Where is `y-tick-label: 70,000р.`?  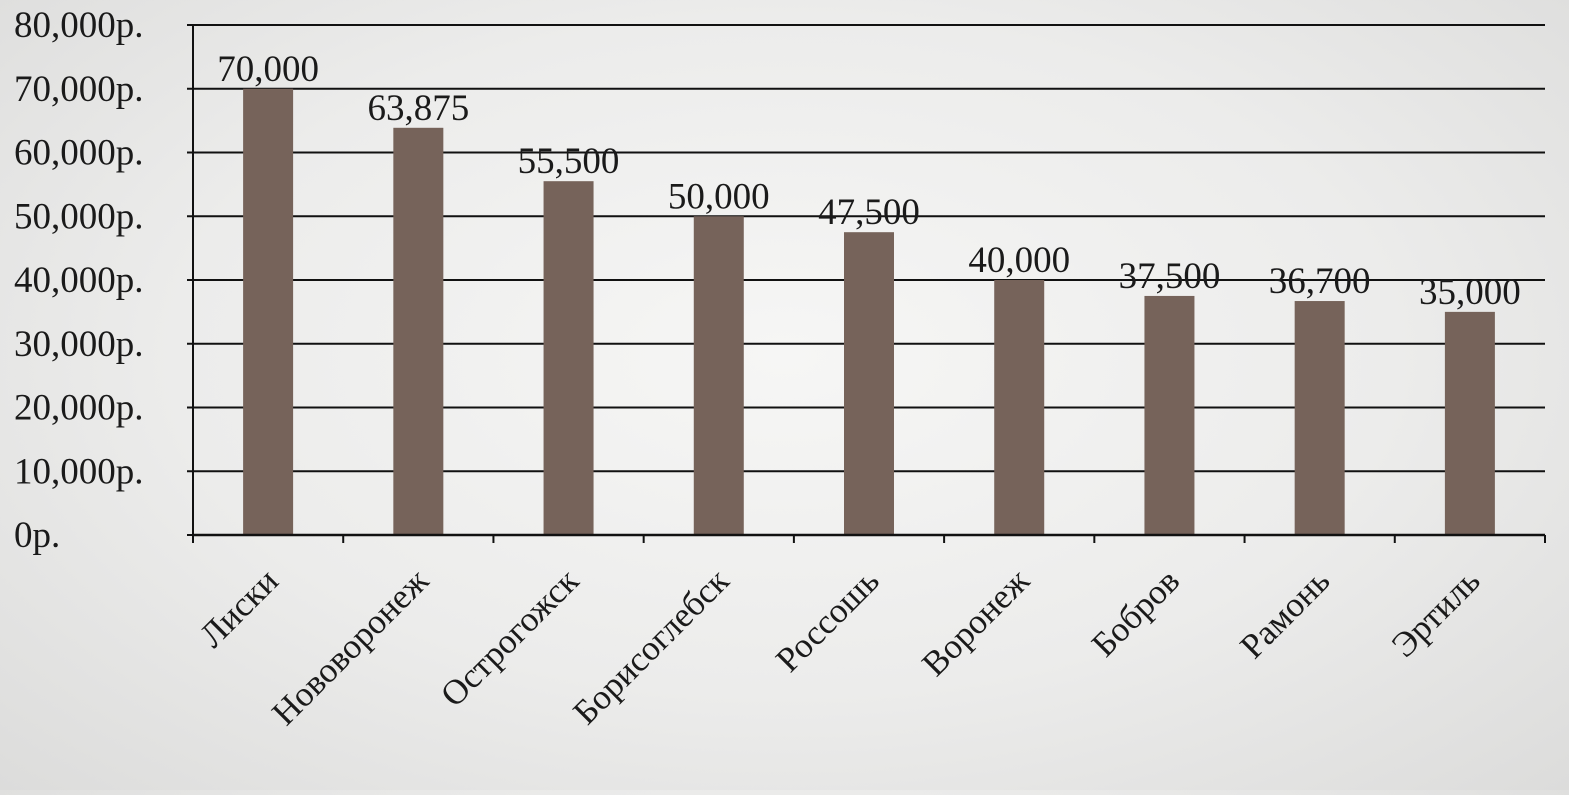
y-tick-label: 70,000р. is located at coordinates (79, 89).